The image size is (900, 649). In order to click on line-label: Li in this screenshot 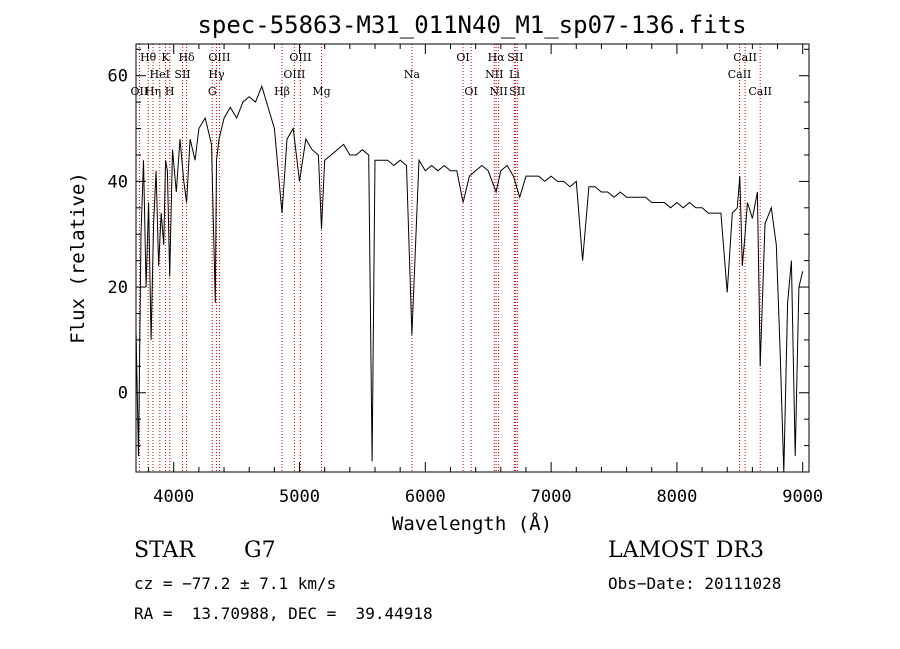, I will do `click(514, 74)`.